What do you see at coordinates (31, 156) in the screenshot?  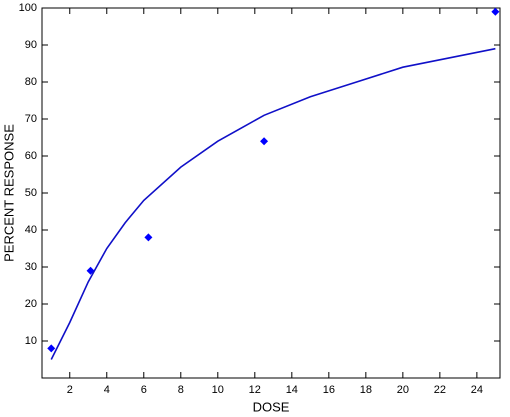 I see `y-tick-label: 60` at bounding box center [31, 156].